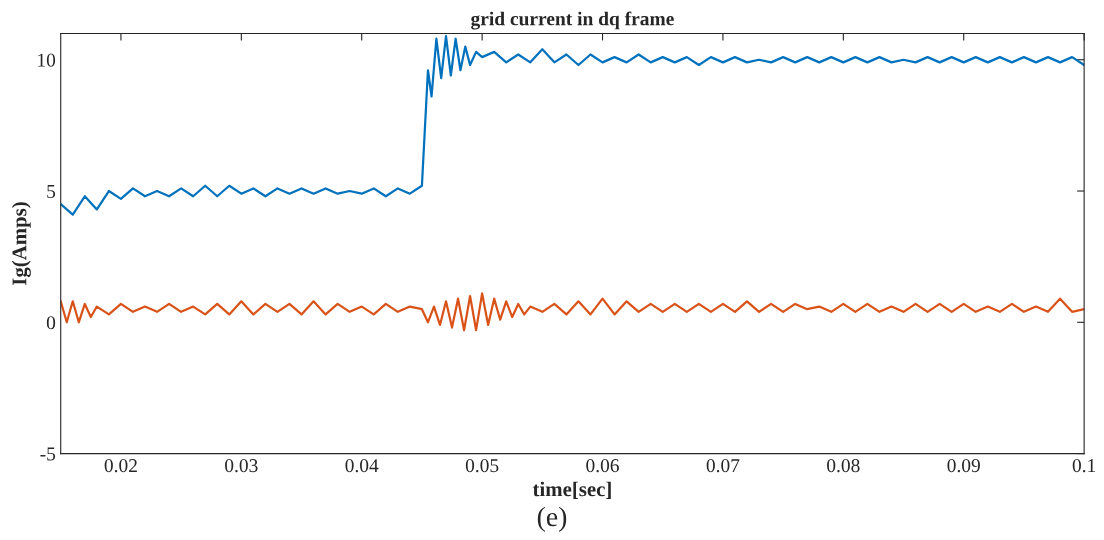 This screenshot has height=540, width=1104. What do you see at coordinates (51, 323) in the screenshot?
I see `y-tick-label: 0` at bounding box center [51, 323].